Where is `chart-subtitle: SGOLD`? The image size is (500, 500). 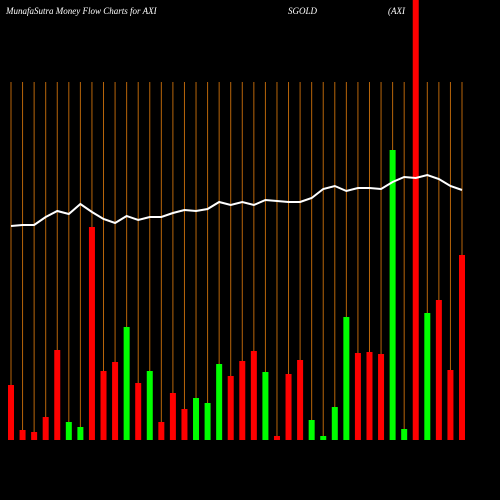
chart-subtitle: SGOLD is located at coordinates (303, 11).